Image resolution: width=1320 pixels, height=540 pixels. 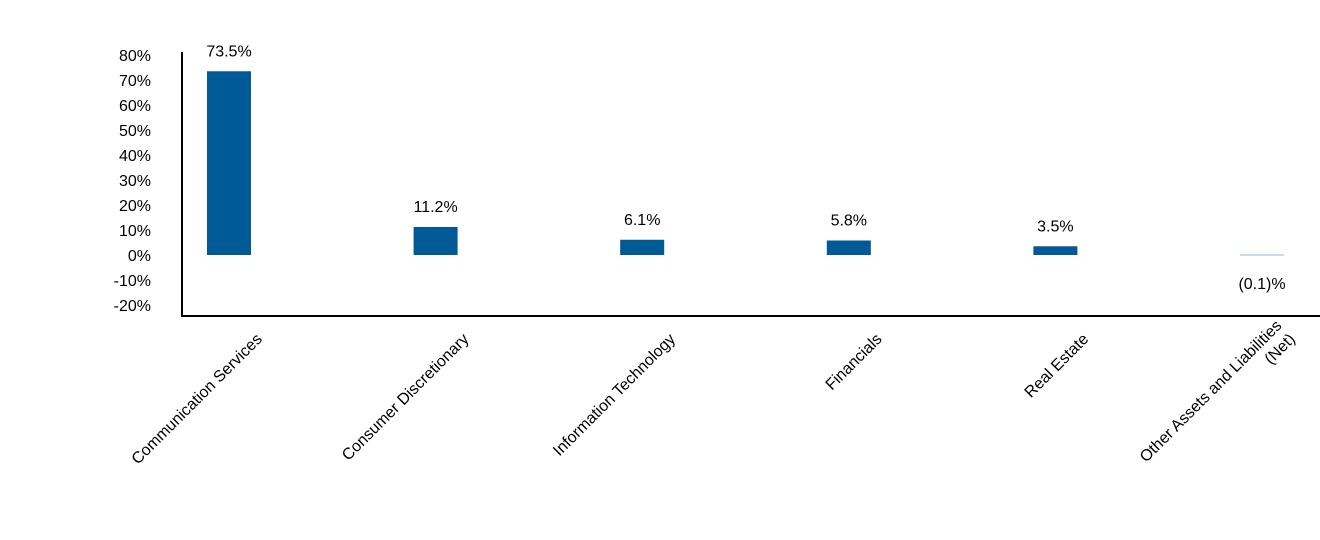 What do you see at coordinates (135, 156) in the screenshot?
I see `y-tick-label: 40%` at bounding box center [135, 156].